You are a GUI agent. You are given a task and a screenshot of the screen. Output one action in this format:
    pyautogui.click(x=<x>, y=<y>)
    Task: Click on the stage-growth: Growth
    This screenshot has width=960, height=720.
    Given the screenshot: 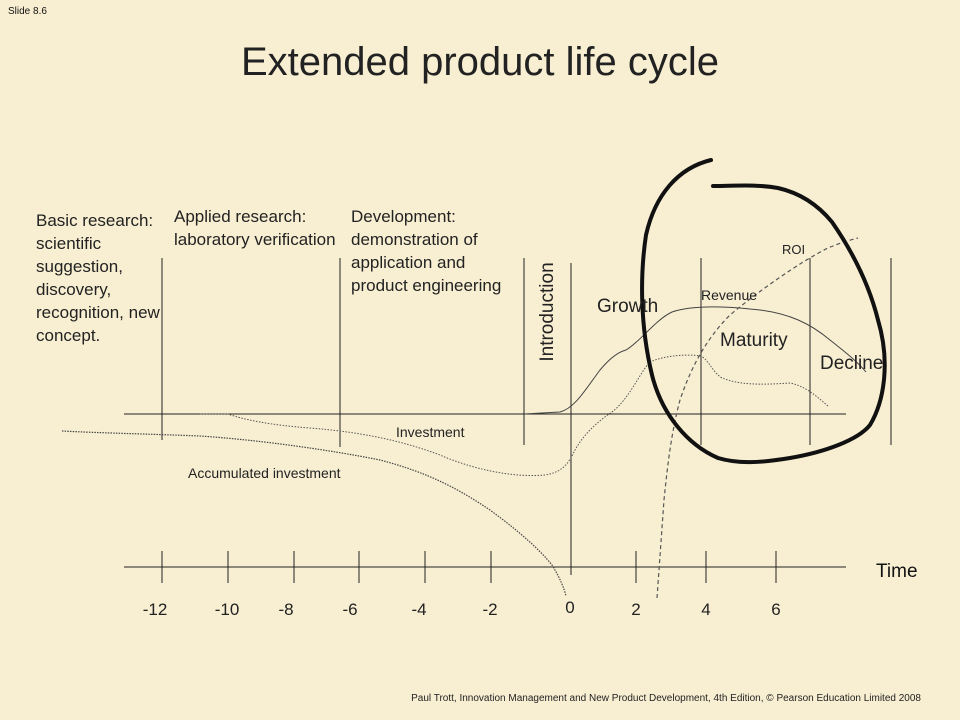 What is the action you would take?
    pyautogui.click(x=628, y=306)
    